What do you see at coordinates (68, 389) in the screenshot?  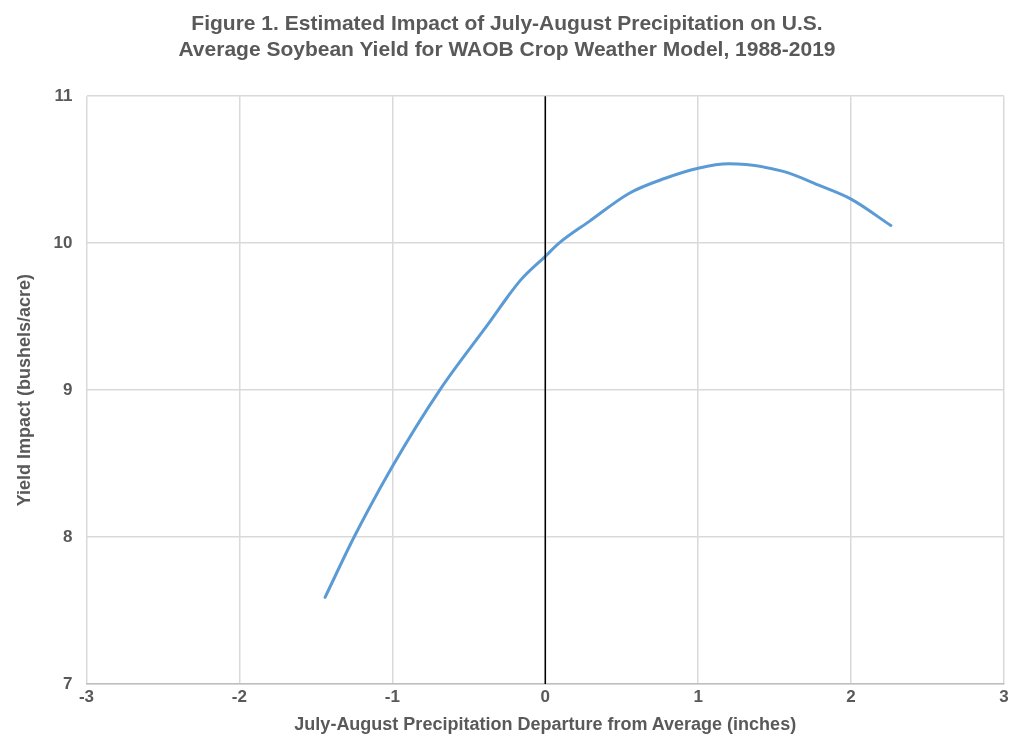 I see `y-tick-label: 9` at bounding box center [68, 389].